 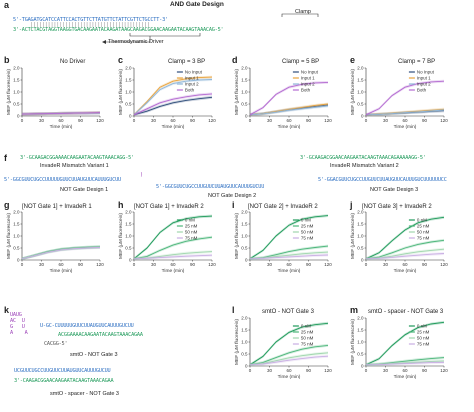 I want to click on chart6-legend-label: 50 nM, so click(x=307, y=232).